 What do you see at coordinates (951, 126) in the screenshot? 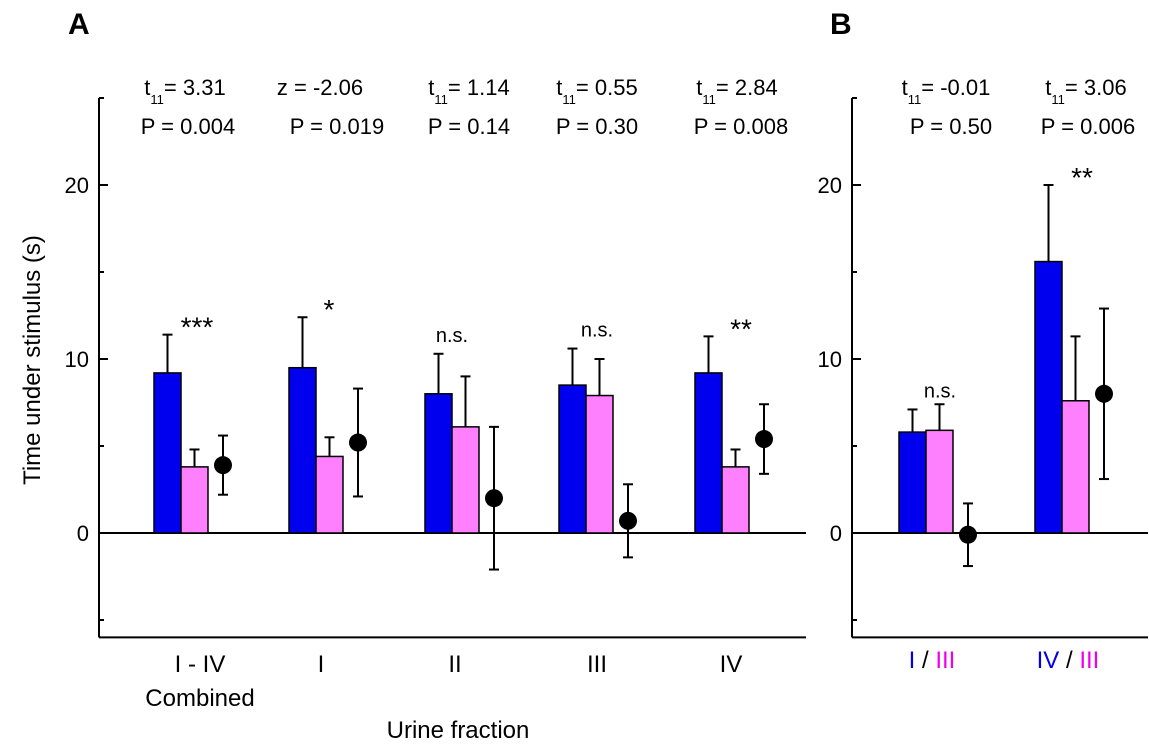
I see `panel-b-p-value: P = 0.50` at bounding box center [951, 126].